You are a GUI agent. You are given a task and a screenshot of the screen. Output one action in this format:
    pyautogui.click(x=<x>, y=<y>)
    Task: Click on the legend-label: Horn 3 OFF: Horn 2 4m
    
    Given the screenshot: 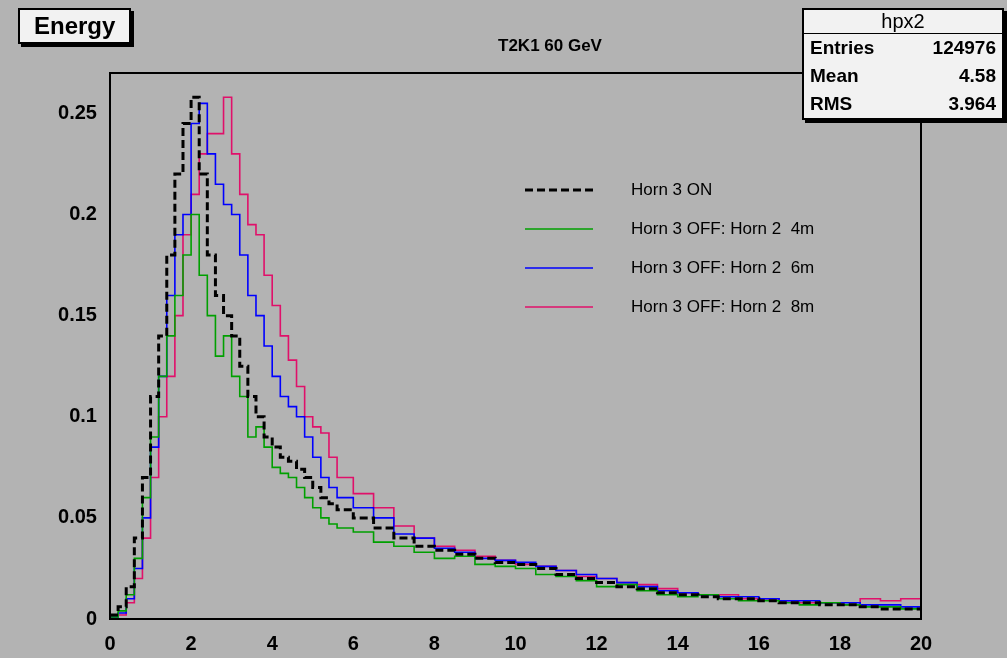 What is the action you would take?
    pyautogui.click(x=723, y=228)
    